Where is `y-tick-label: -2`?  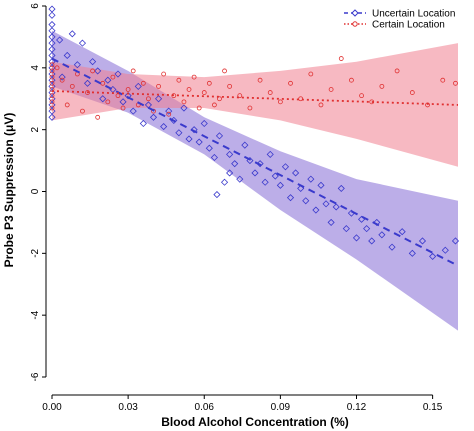
y-tick-label: -2 is located at coordinates (35, 252).